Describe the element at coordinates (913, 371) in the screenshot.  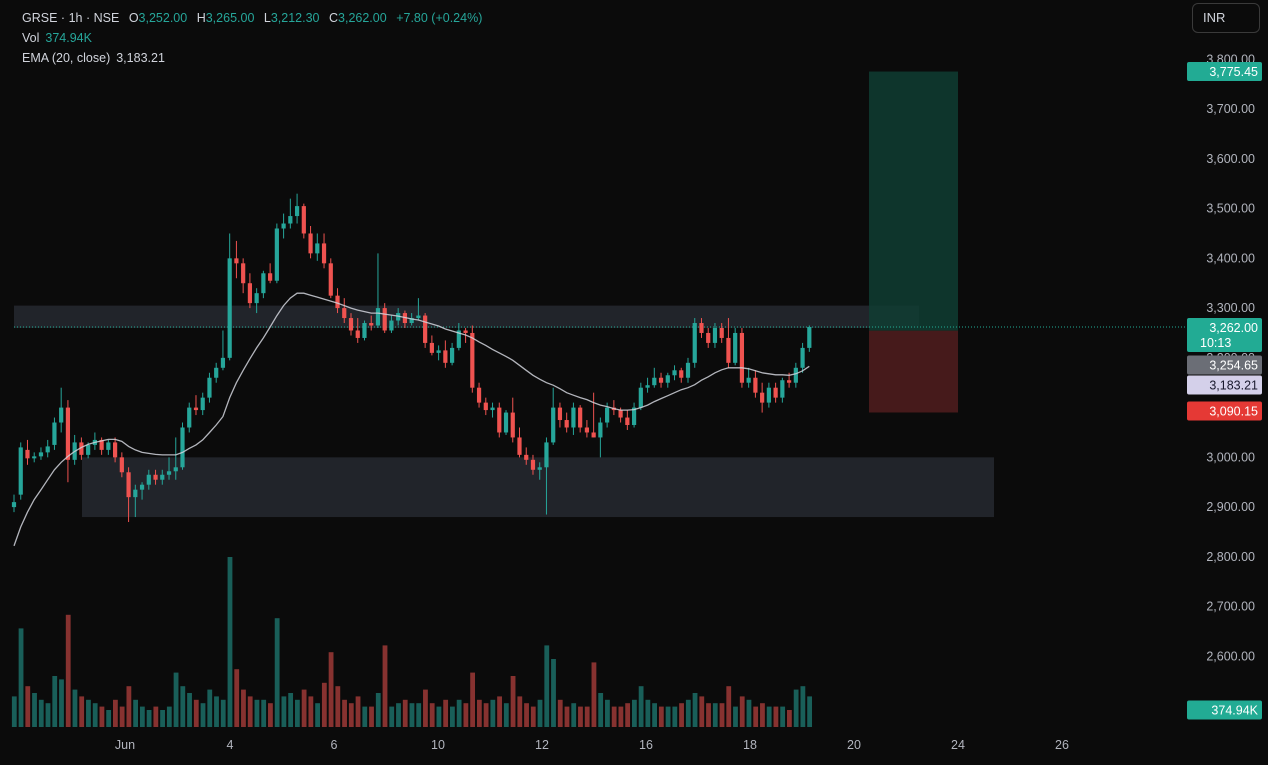
I see `stop-zone` at that location.